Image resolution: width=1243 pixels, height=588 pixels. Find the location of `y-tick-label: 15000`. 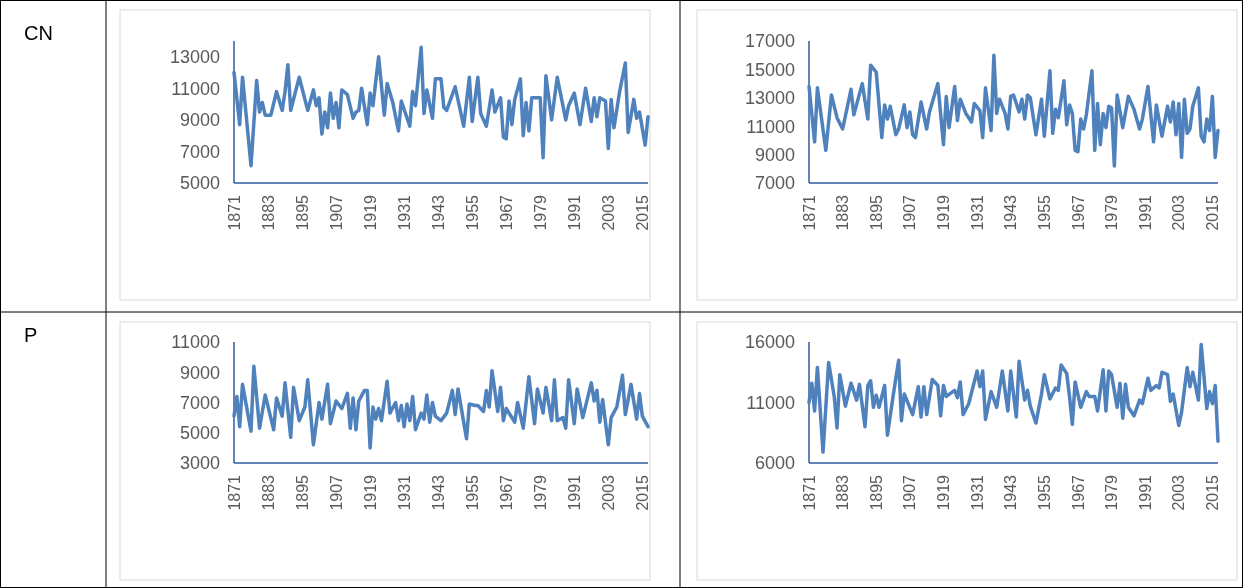

y-tick-label: 15000 is located at coordinates (769, 69).